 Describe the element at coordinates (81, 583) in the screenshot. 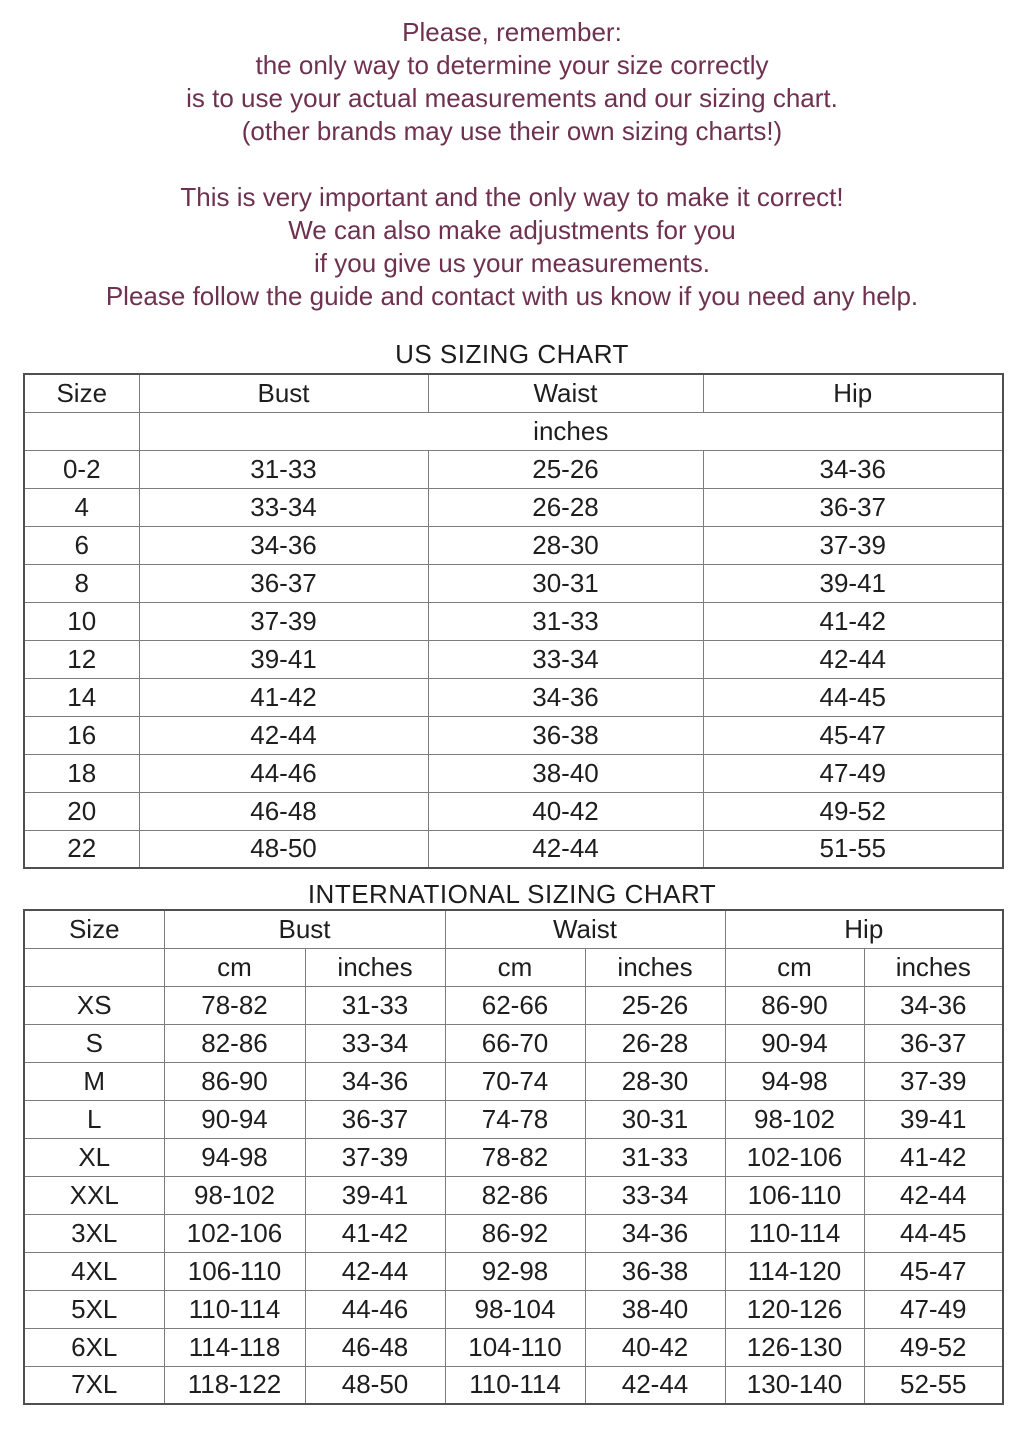

I see `size-cell: 8` at that location.